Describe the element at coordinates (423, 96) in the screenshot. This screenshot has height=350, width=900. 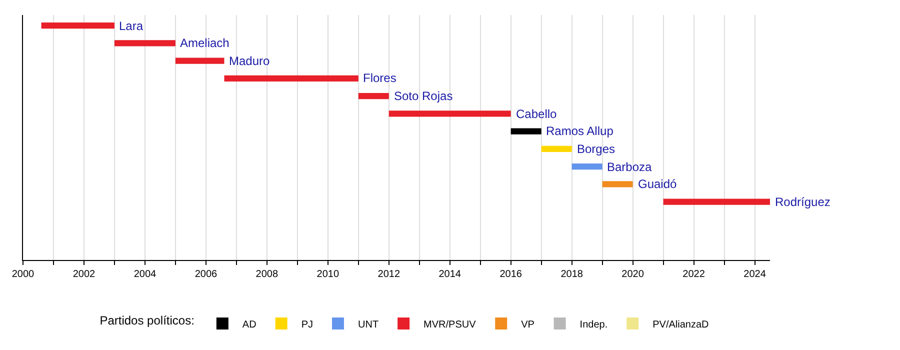
I see `y-tick-label: Soto Rojas` at that location.